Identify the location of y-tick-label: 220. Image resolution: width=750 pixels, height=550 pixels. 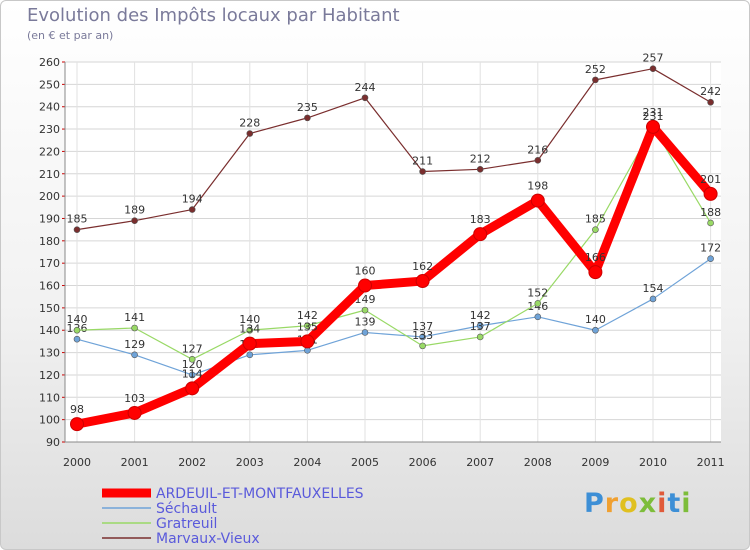
(49, 151).